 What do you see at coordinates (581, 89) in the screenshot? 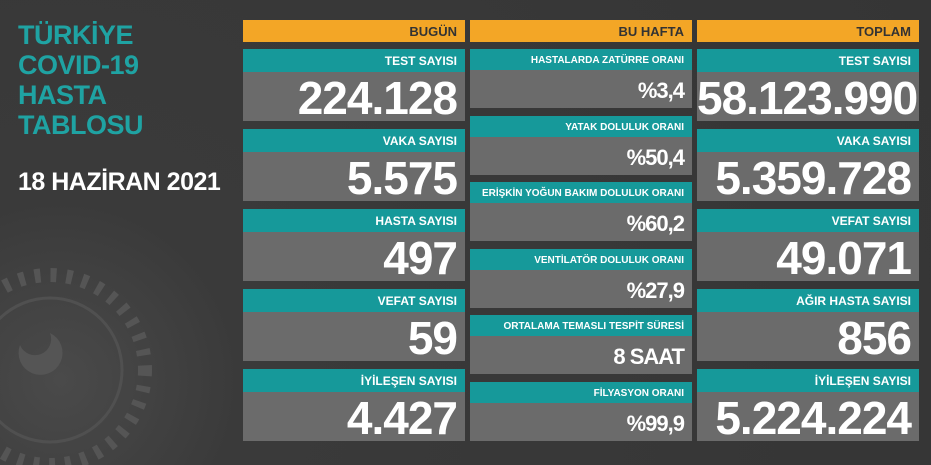
I see `stat-value: %3,4` at bounding box center [581, 89].